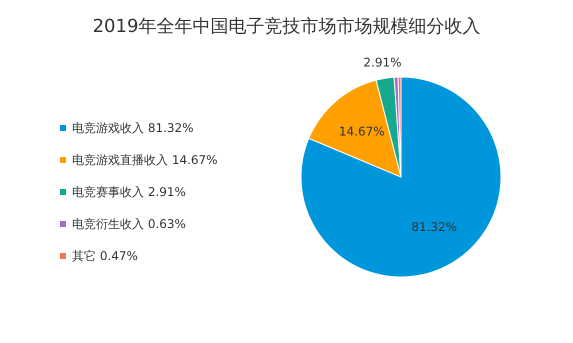 The height and width of the screenshot is (343, 573). What do you see at coordinates (287, 26) in the screenshot?
I see `chart-title: 2019年全年中国电子竞技市场市场规模细分收入` at bounding box center [287, 26].